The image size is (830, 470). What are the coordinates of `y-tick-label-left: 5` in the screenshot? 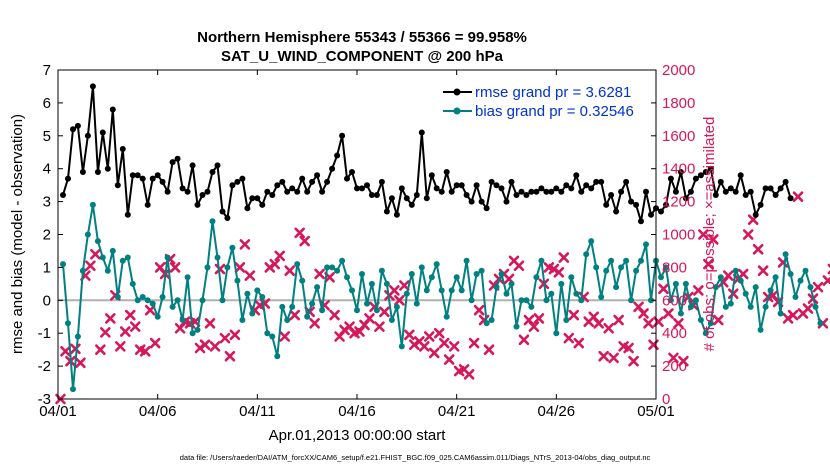 It's located at (47, 136).